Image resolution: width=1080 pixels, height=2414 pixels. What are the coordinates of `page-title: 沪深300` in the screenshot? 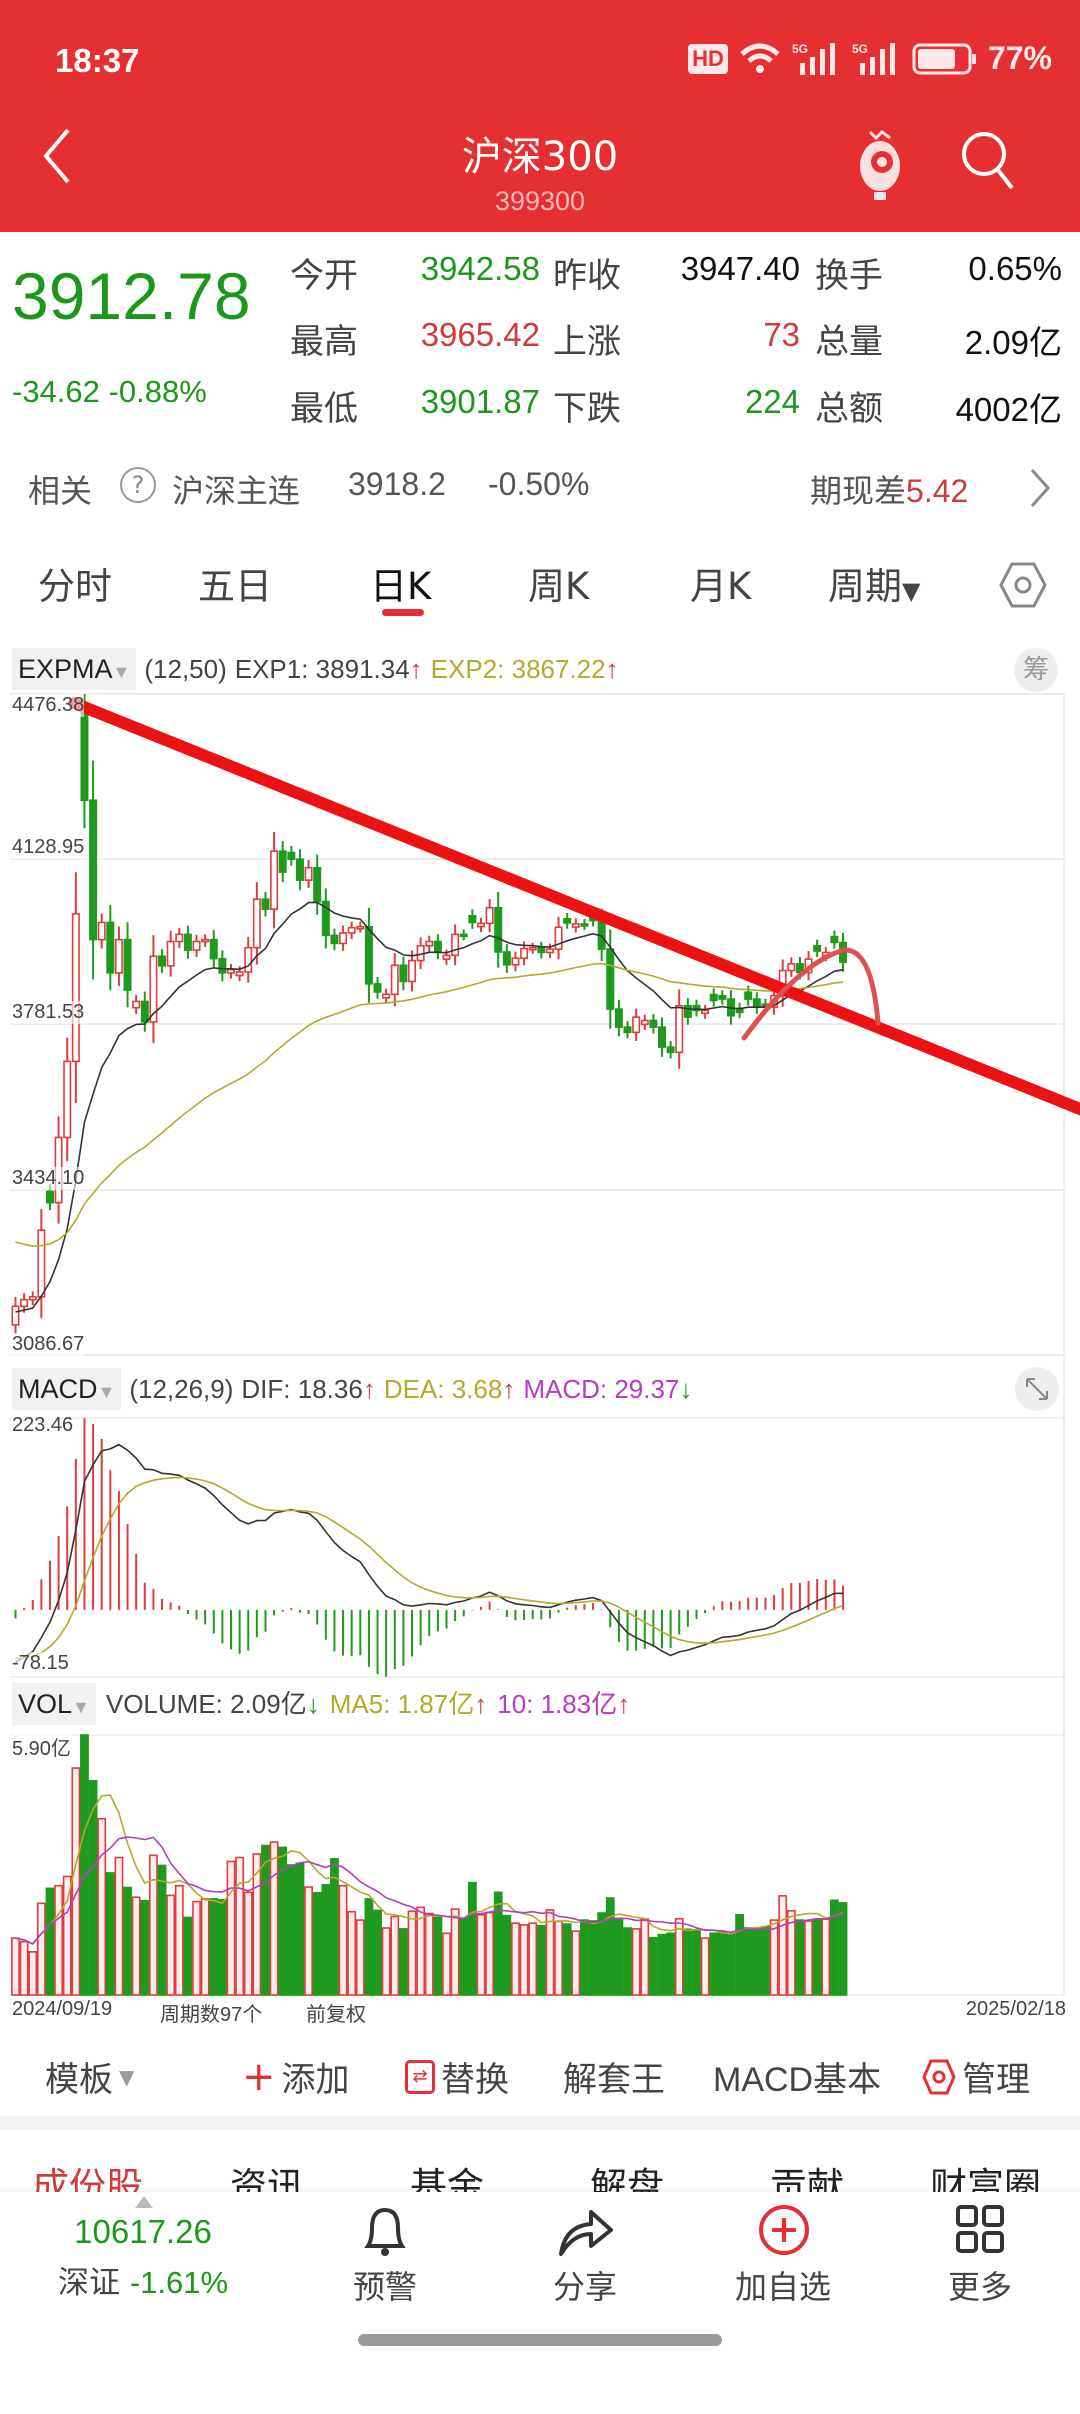 It's located at (540, 157).